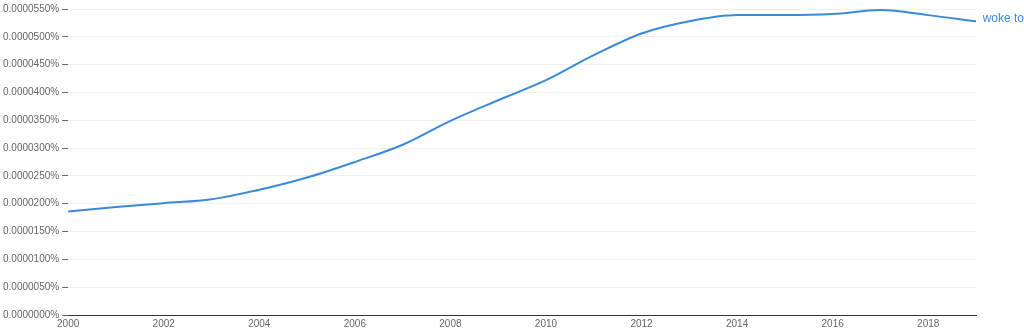  What do you see at coordinates (68, 323) in the screenshot?
I see `x-tick-label: 2000` at bounding box center [68, 323].